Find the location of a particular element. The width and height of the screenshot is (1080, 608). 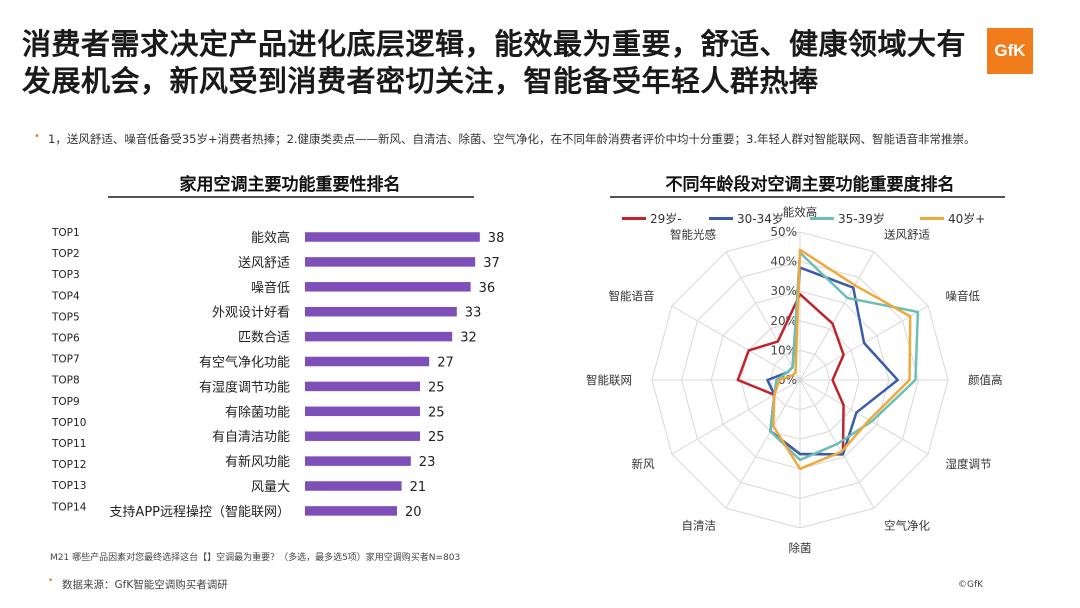

legend-item: 35-39岁 is located at coordinates (847, 218).